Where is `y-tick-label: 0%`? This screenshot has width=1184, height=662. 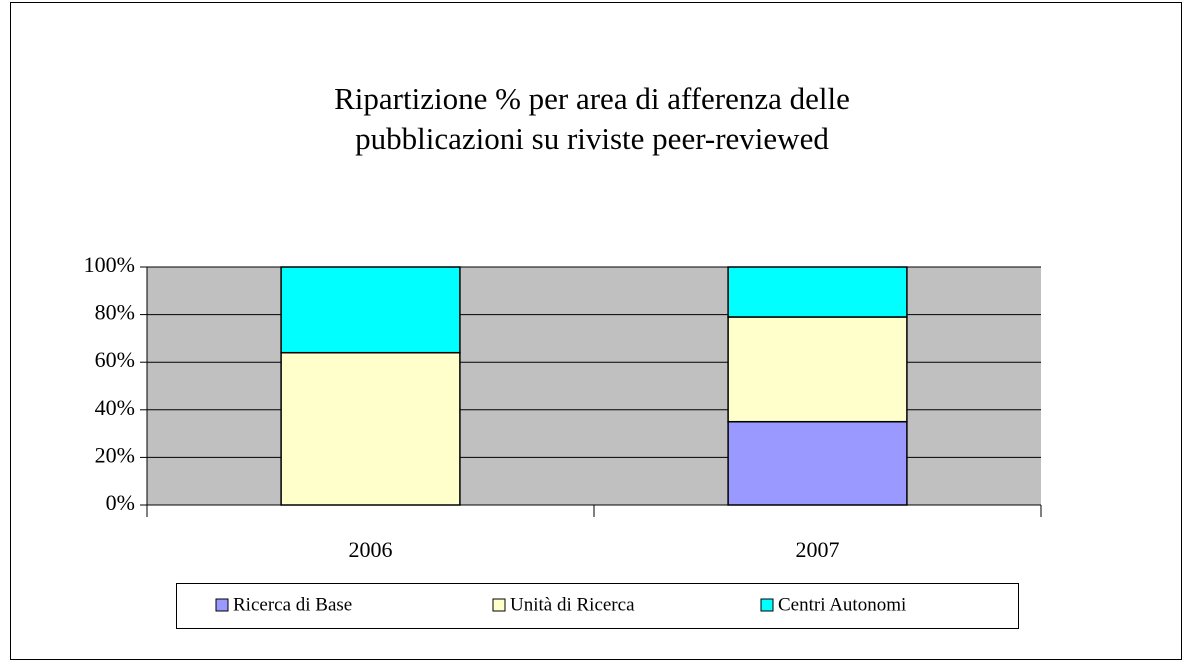 y-tick-label: 0% is located at coordinates (120, 502).